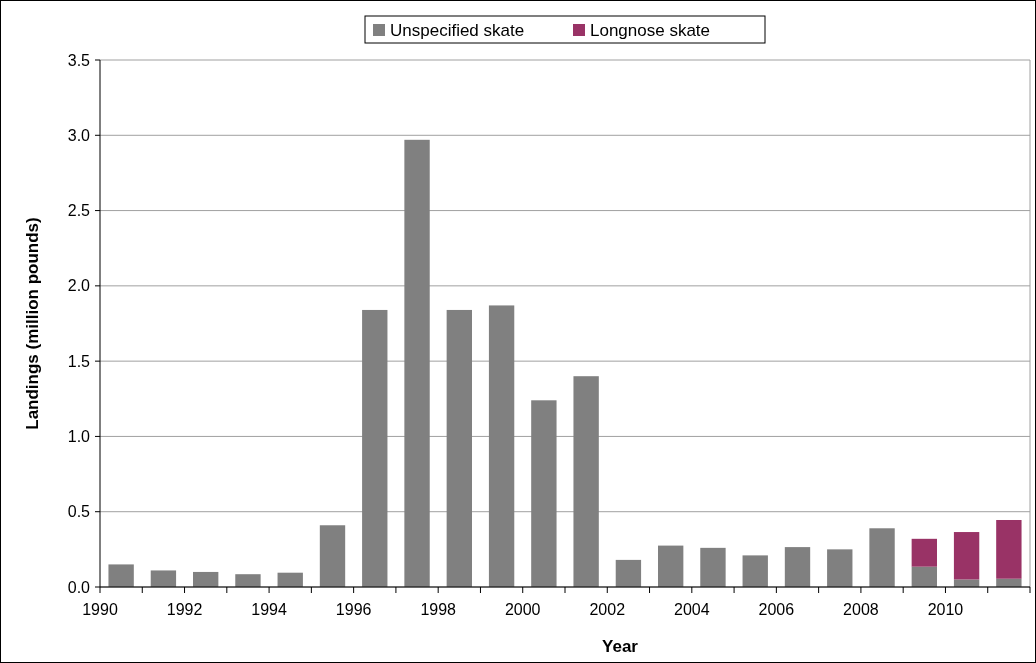  What do you see at coordinates (184, 609) in the screenshot?
I see `x-tick-label: 1992` at bounding box center [184, 609].